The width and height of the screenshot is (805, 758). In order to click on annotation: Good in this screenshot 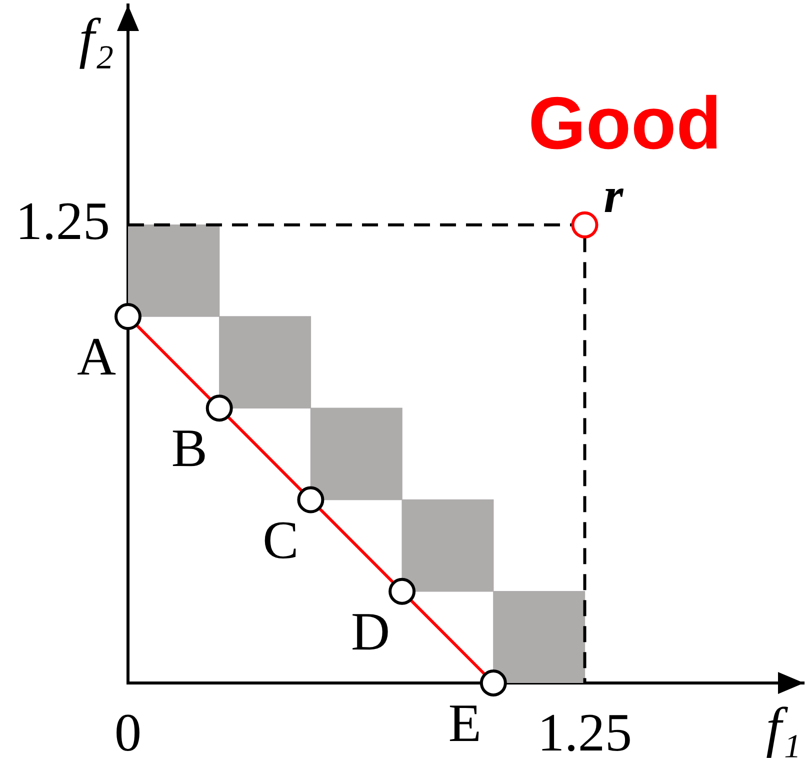, I will do `click(625, 123)`.